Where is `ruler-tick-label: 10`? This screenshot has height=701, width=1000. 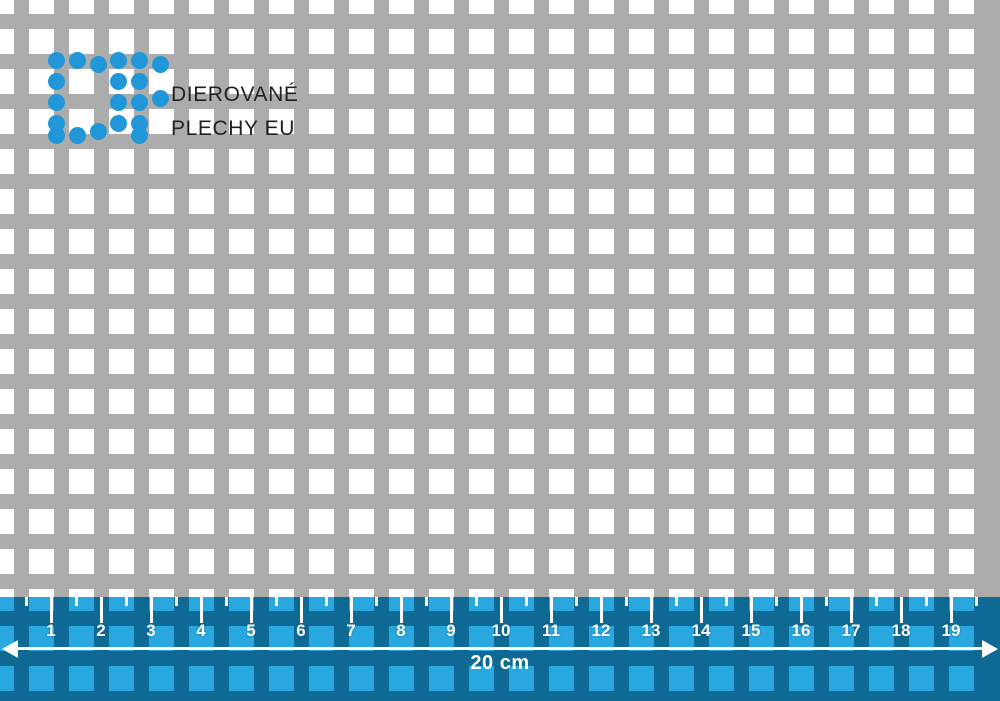 ruler-tick-label: 10 is located at coordinates (501, 630).